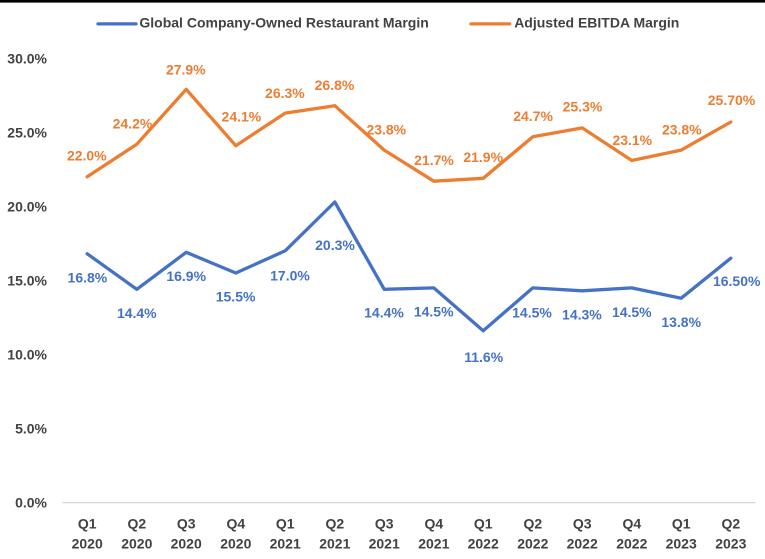  What do you see at coordinates (483, 357) in the screenshot?
I see `svg-text: 11.6%` at bounding box center [483, 357].